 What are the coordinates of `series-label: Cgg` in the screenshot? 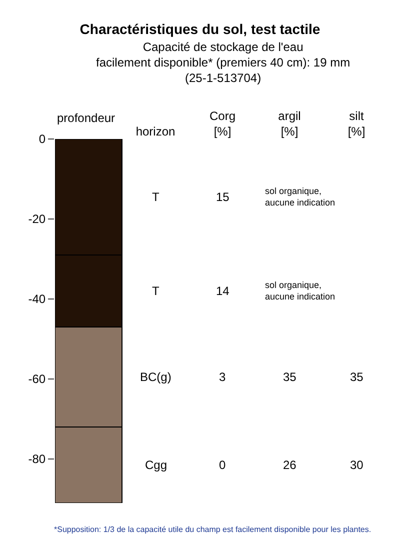 It's located at (156, 465).